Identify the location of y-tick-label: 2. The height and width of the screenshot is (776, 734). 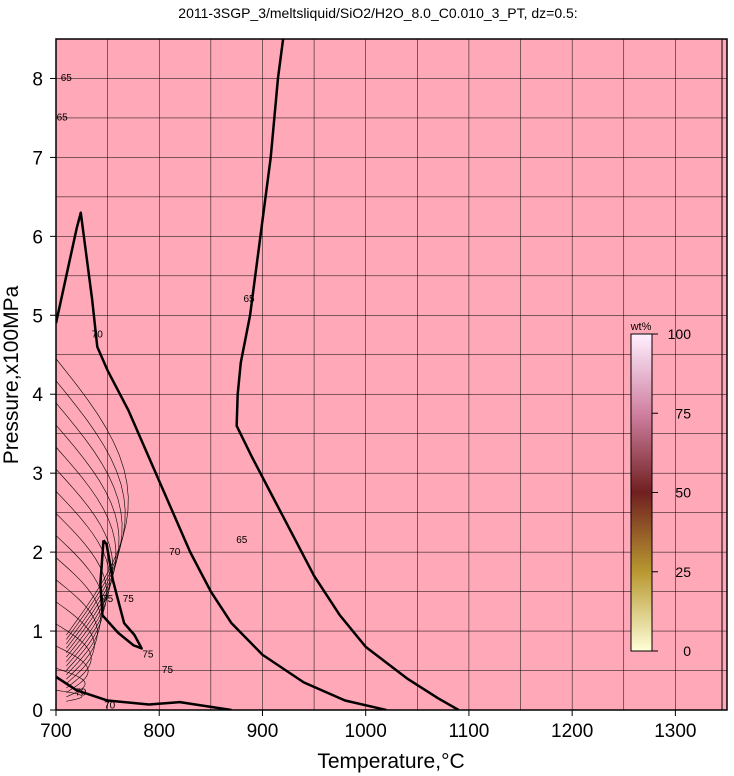
(37, 553).